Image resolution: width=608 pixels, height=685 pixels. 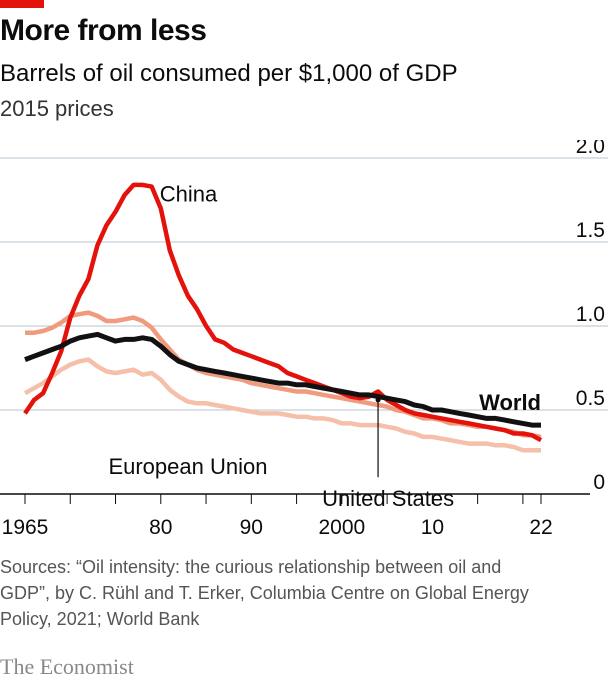 What do you see at coordinates (295, 516) in the screenshot?
I see `x-axis: 1965 80 90 2000 10 22` at bounding box center [295, 516].